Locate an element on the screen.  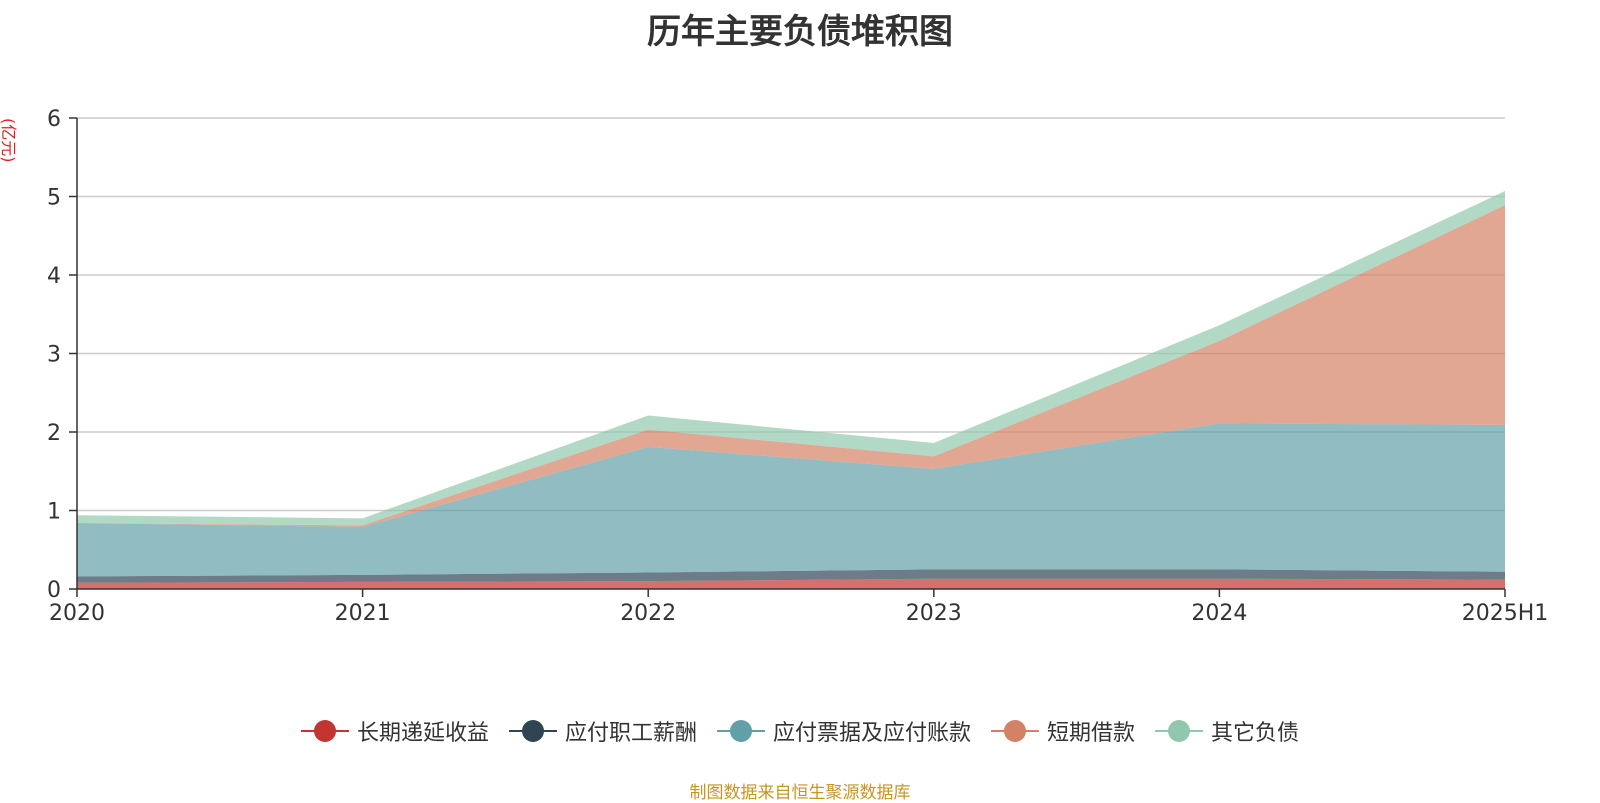
y-tick-label: 5 is located at coordinates (54, 198).